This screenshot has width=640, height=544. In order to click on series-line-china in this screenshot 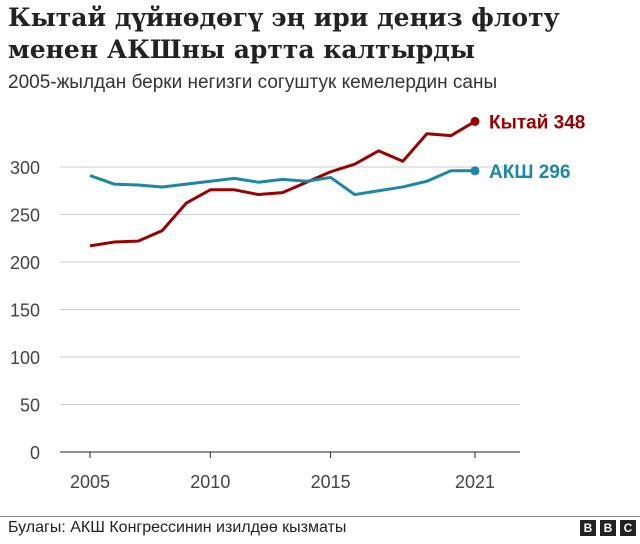, I will do `click(282, 184)`.